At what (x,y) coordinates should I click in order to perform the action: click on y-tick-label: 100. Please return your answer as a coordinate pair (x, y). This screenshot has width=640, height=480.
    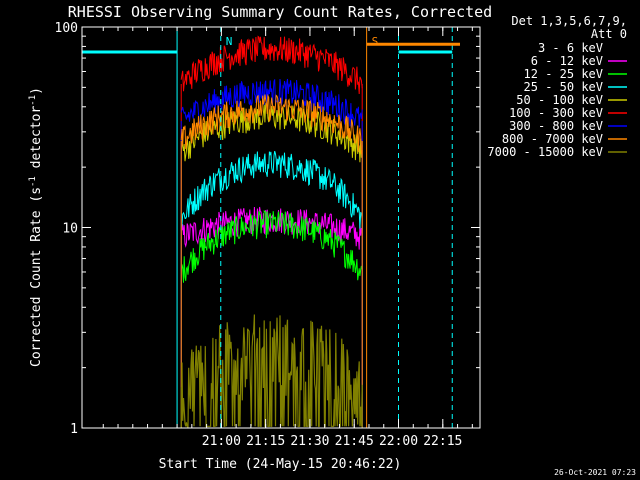
    Looking at the image, I should click on (66, 28).